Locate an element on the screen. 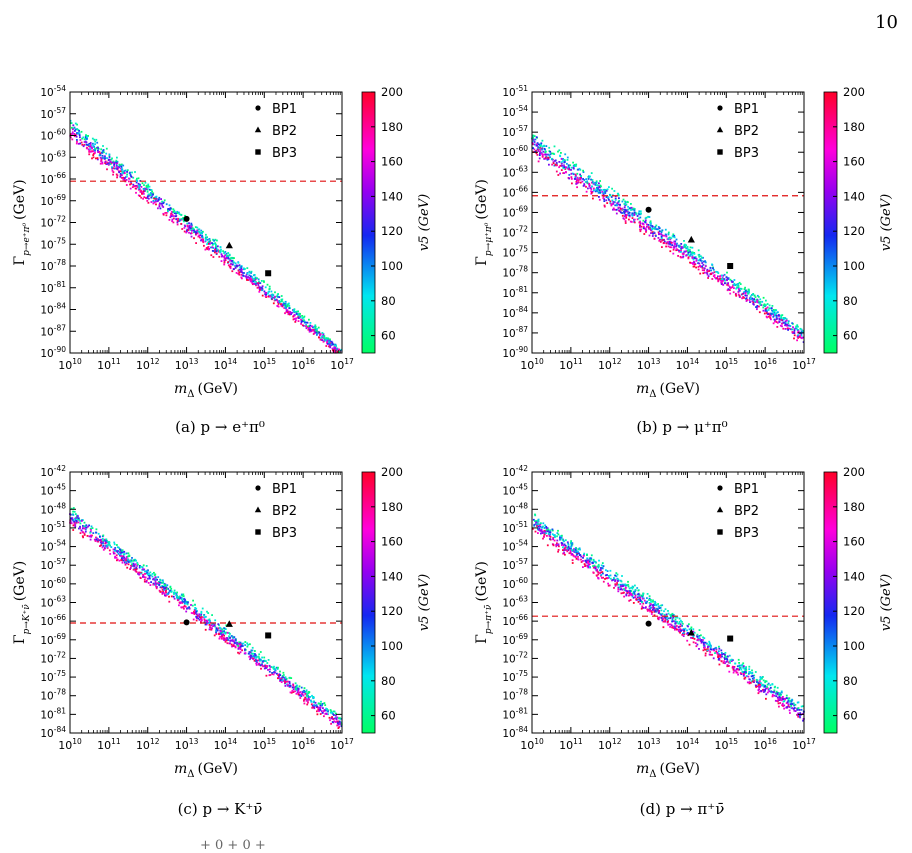  y-tick-label: 10-63 is located at coordinates (515, 171).